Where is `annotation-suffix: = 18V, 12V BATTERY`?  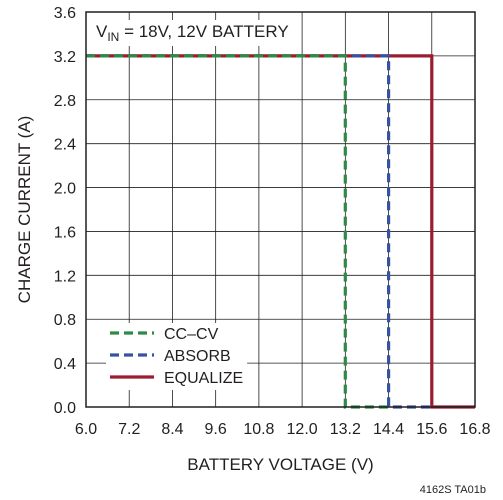
annotation-suffix: = 18V, 12V BATTERY is located at coordinates (203, 31).